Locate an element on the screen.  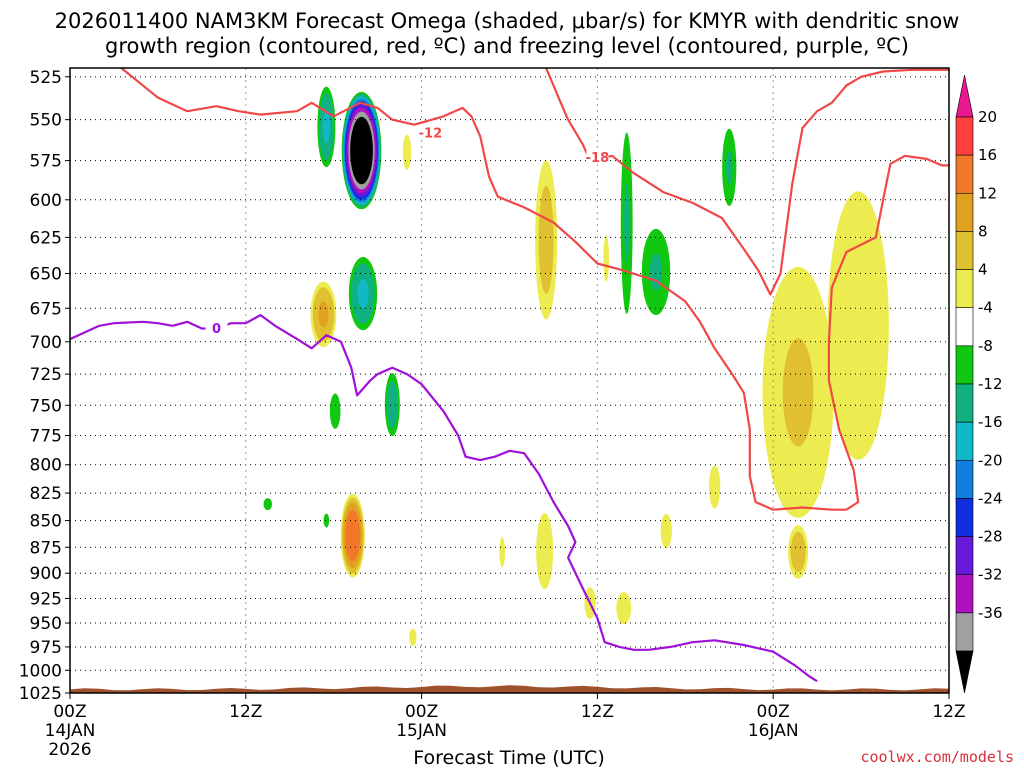
y-tick-label: 675 is located at coordinates (46, 309).